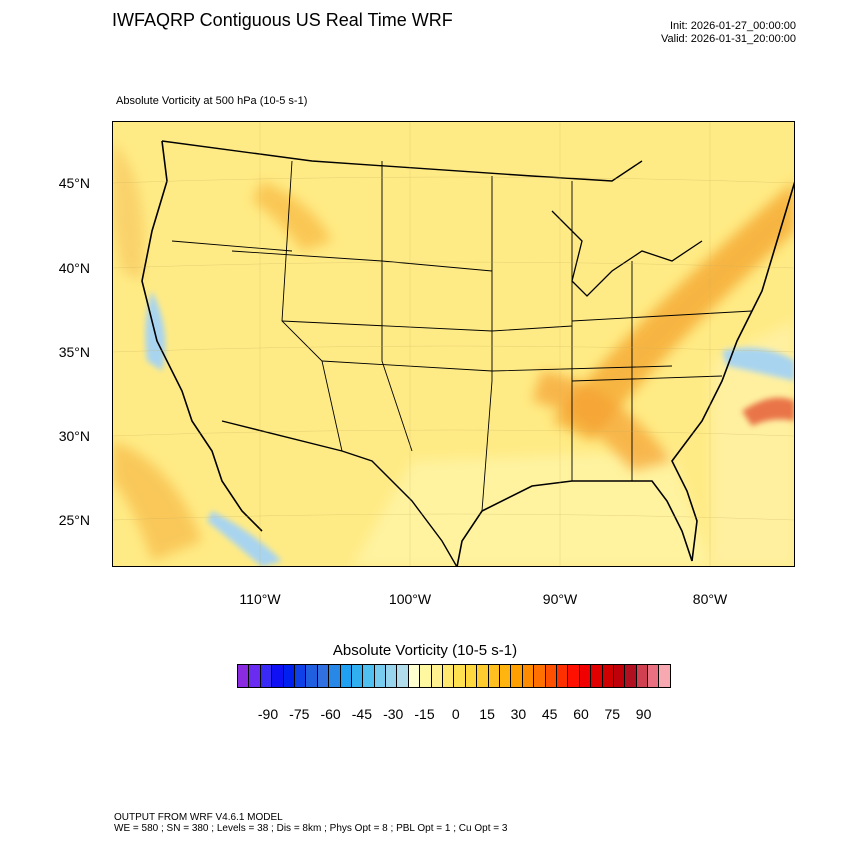  What do you see at coordinates (602, 421) in the screenshot?
I see `vorticity-band-southeast` at bounding box center [602, 421].